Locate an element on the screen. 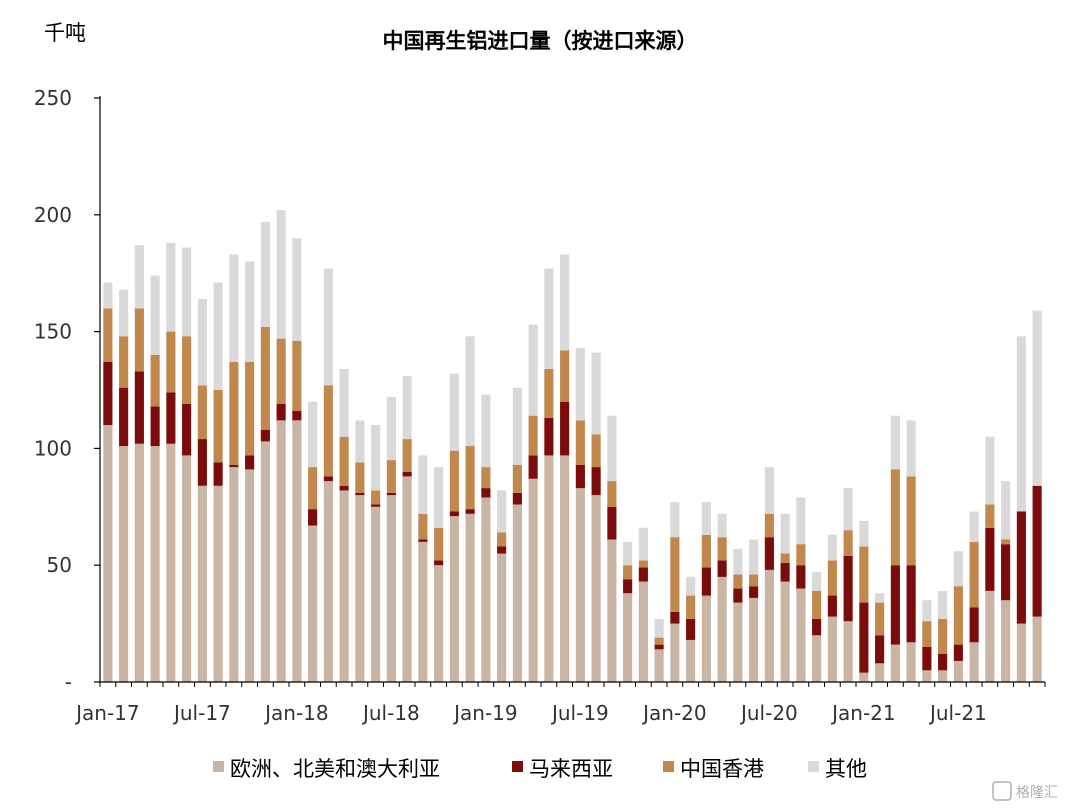  x-tick-label: Jul-21 is located at coordinates (957, 713).